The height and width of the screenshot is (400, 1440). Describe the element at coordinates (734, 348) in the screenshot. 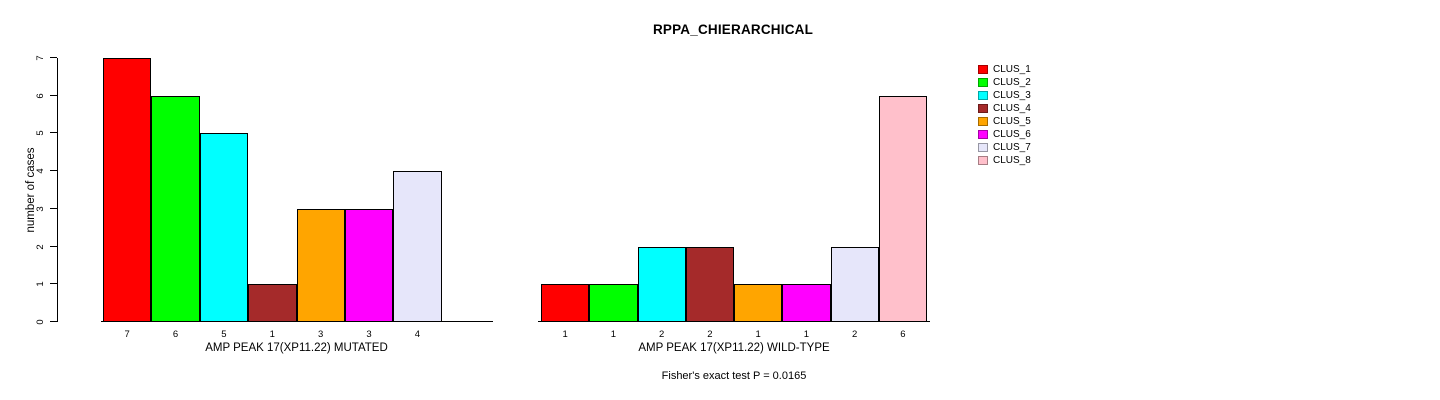

I see `x-axis-title-wild-type: AMP PEAK 17(XP11.22) WILD-TYPE` at that location.